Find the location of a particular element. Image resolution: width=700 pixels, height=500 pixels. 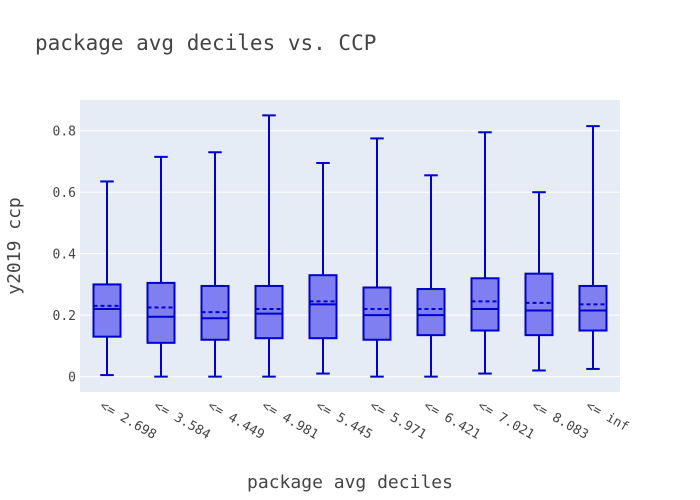

x-tick-label: <= 5.445 is located at coordinates (344, 420).